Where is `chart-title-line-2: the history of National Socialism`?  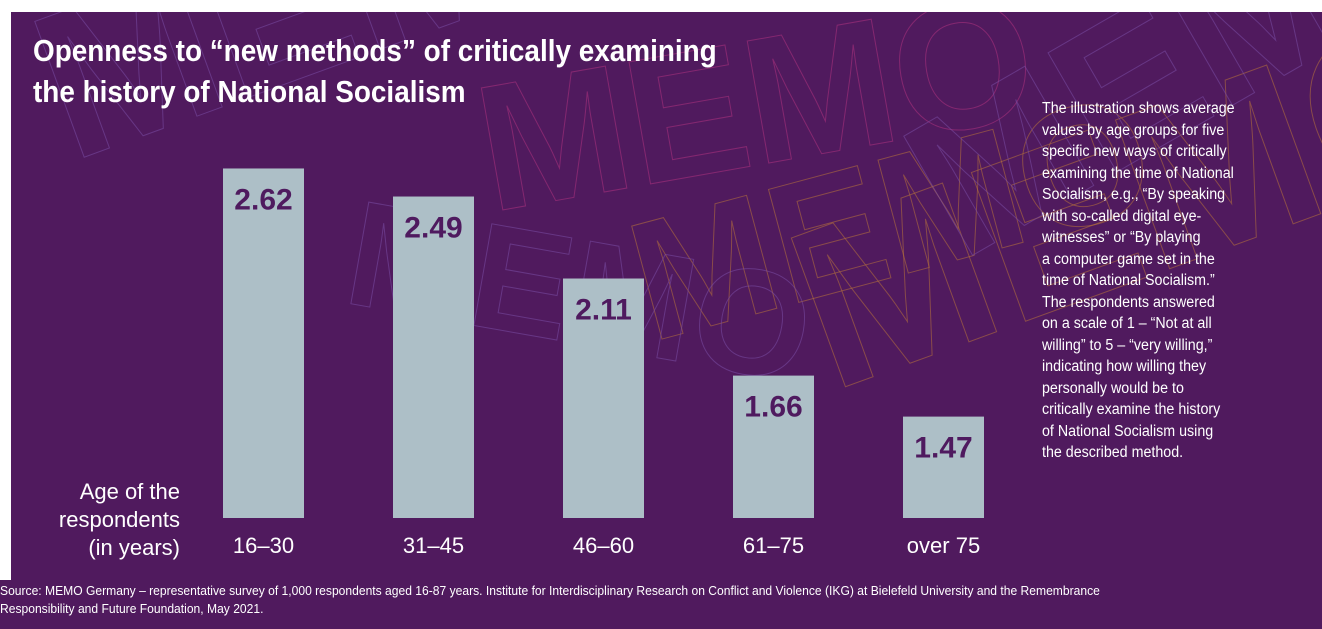 chart-title-line-2: the history of National Socialism is located at coordinates (249, 91).